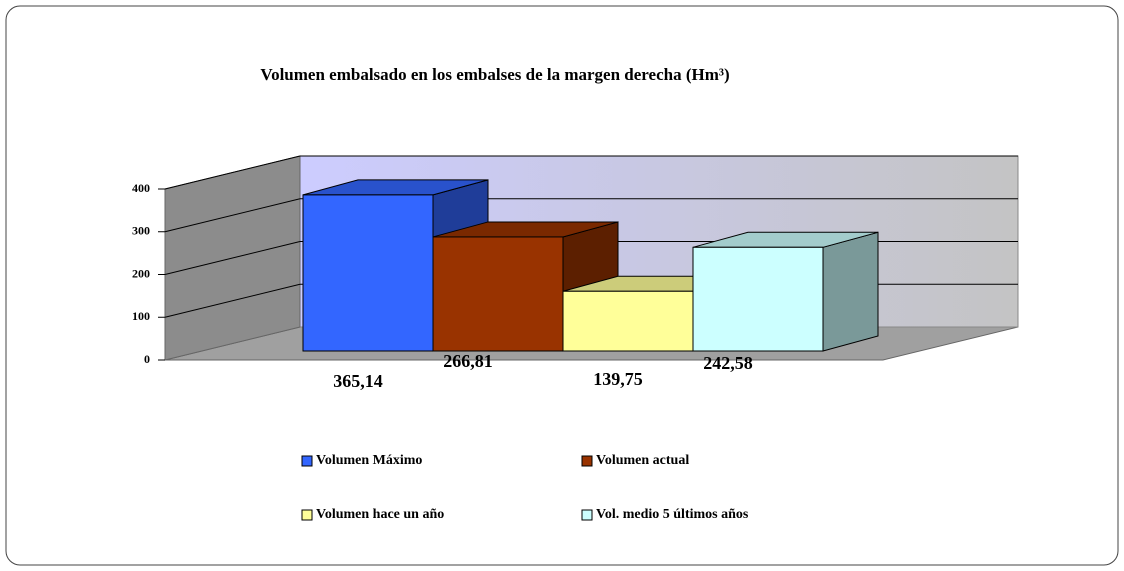 The height and width of the screenshot is (571, 1124). What do you see at coordinates (147, 359) in the screenshot?
I see `y-tick-label: 0` at bounding box center [147, 359].